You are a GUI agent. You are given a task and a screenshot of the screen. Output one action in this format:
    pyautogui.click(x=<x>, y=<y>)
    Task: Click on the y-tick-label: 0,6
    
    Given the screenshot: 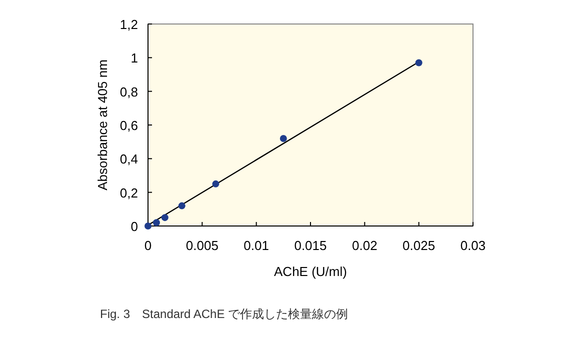 What is the action you would take?
    pyautogui.click(x=129, y=125)
    